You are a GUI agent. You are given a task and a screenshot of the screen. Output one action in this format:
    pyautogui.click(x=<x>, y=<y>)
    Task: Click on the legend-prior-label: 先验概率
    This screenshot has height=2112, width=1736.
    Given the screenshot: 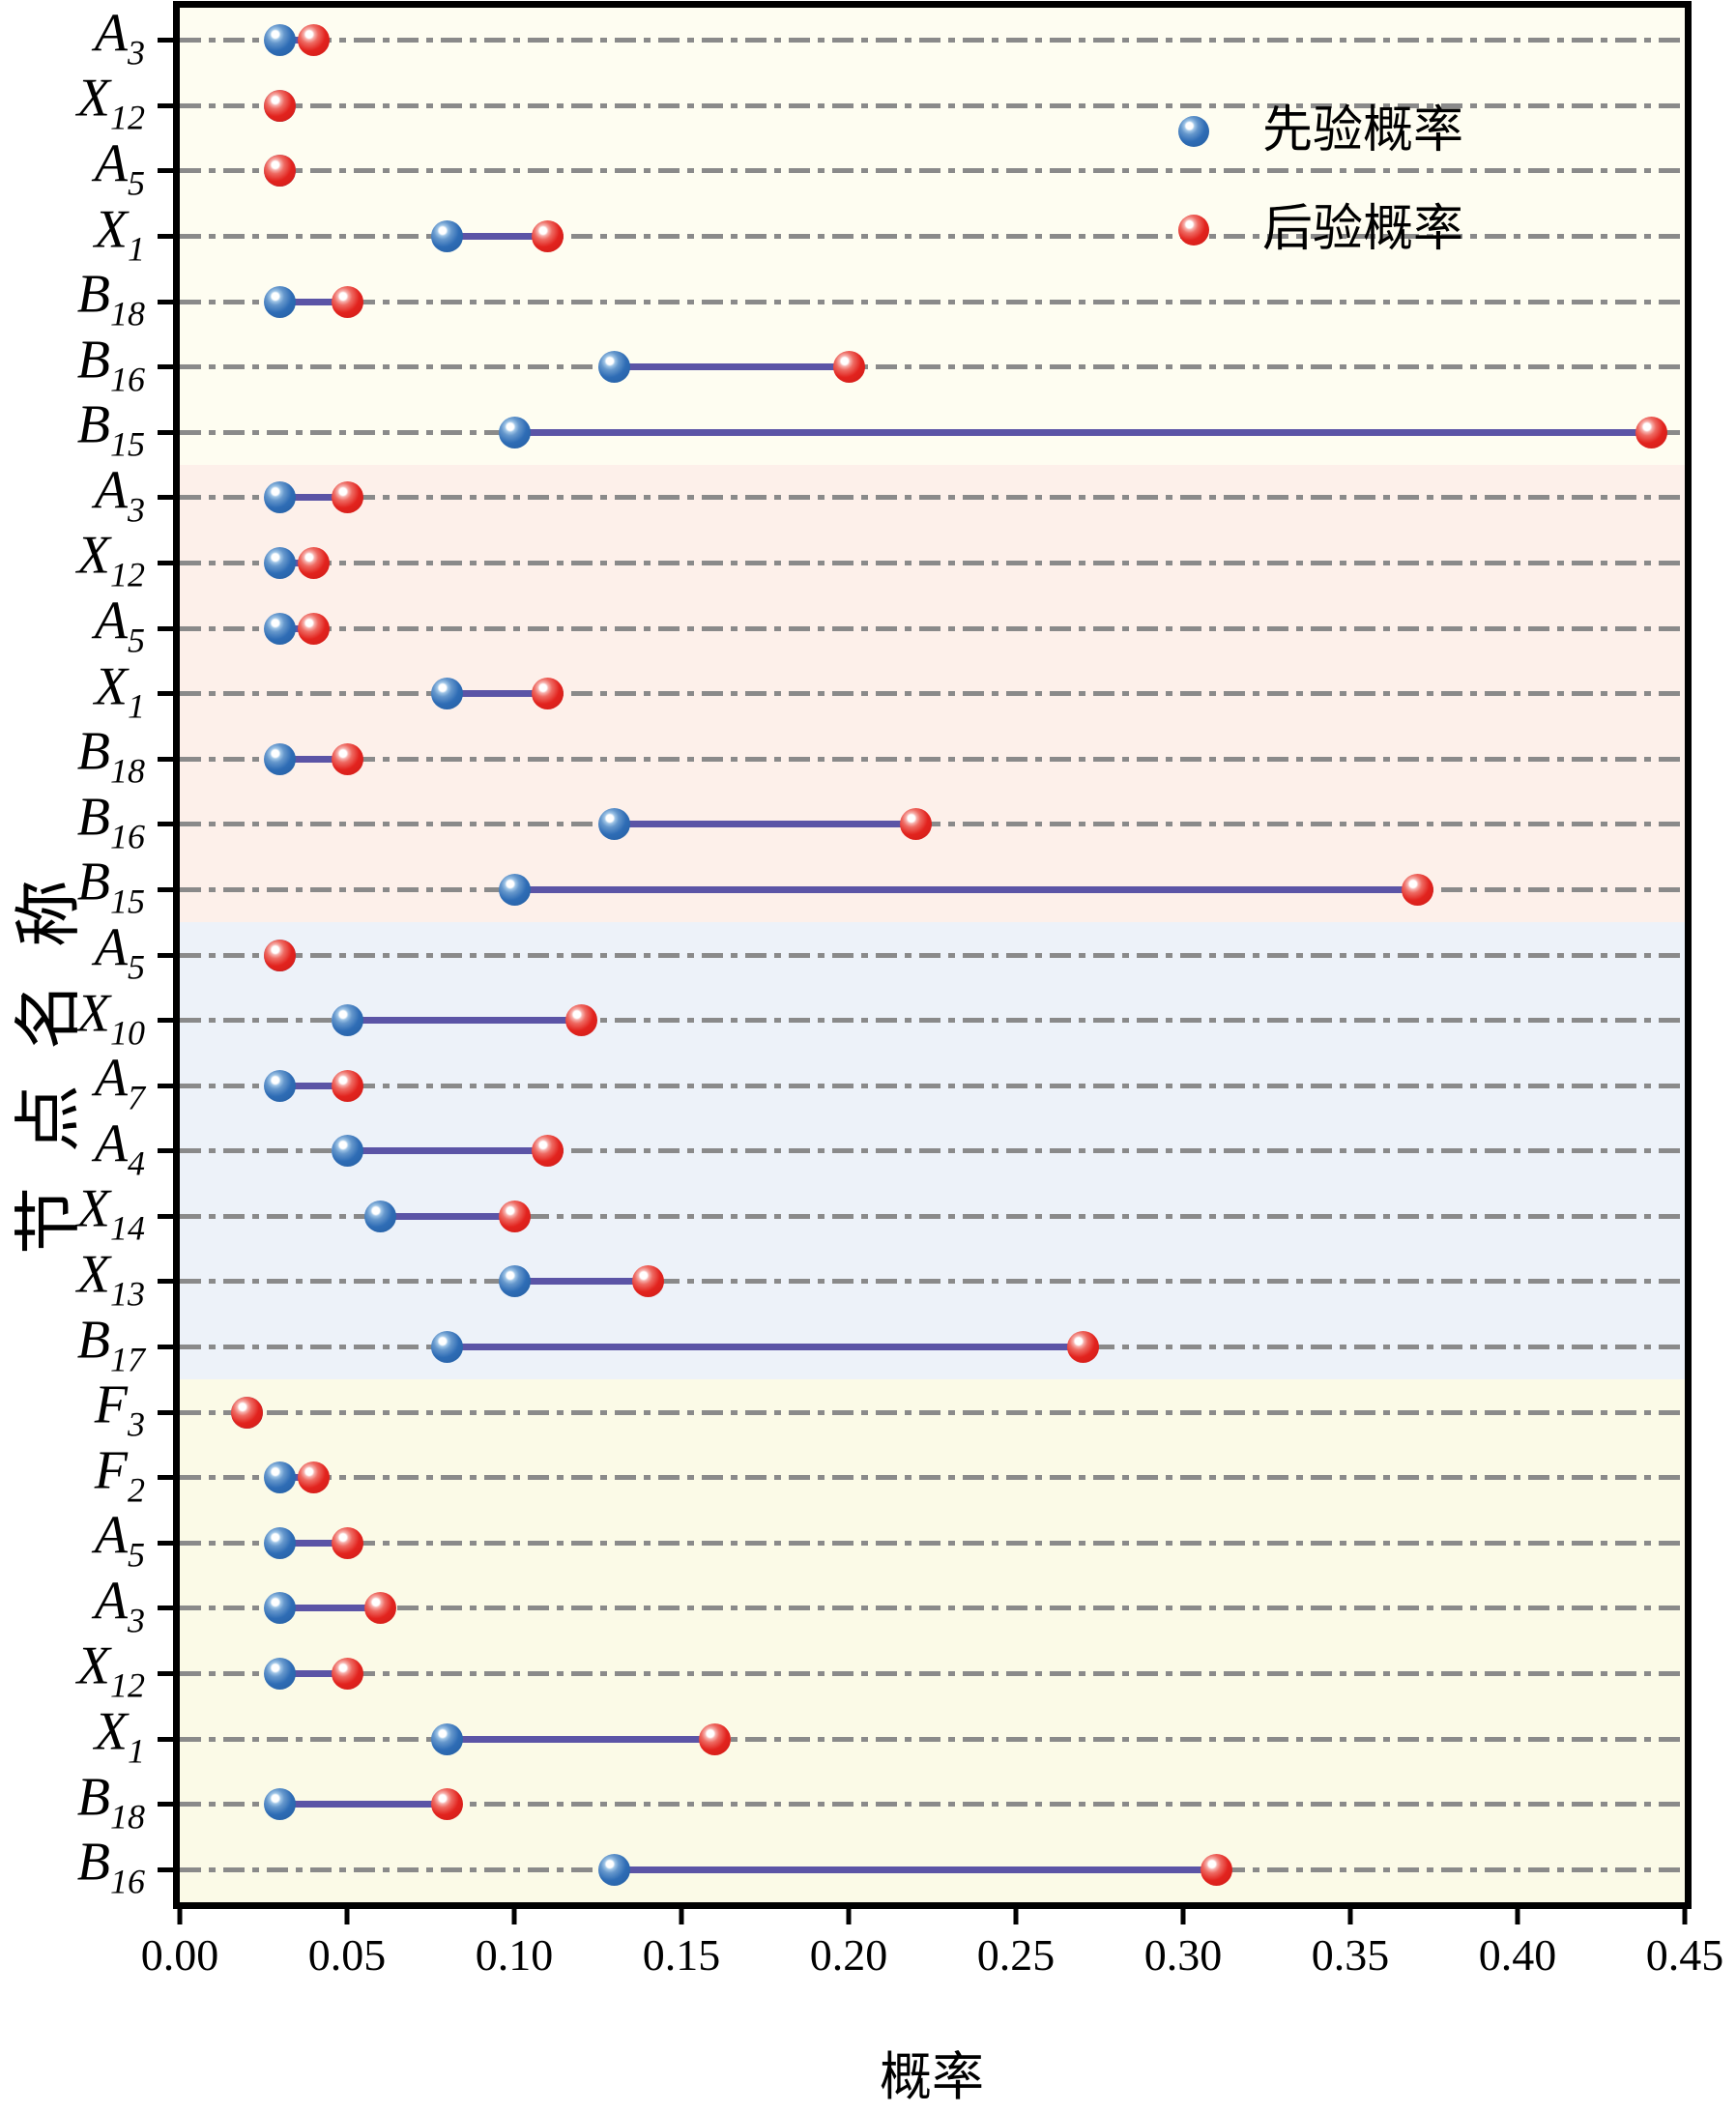 What is the action you would take?
    pyautogui.click(x=1363, y=131)
    